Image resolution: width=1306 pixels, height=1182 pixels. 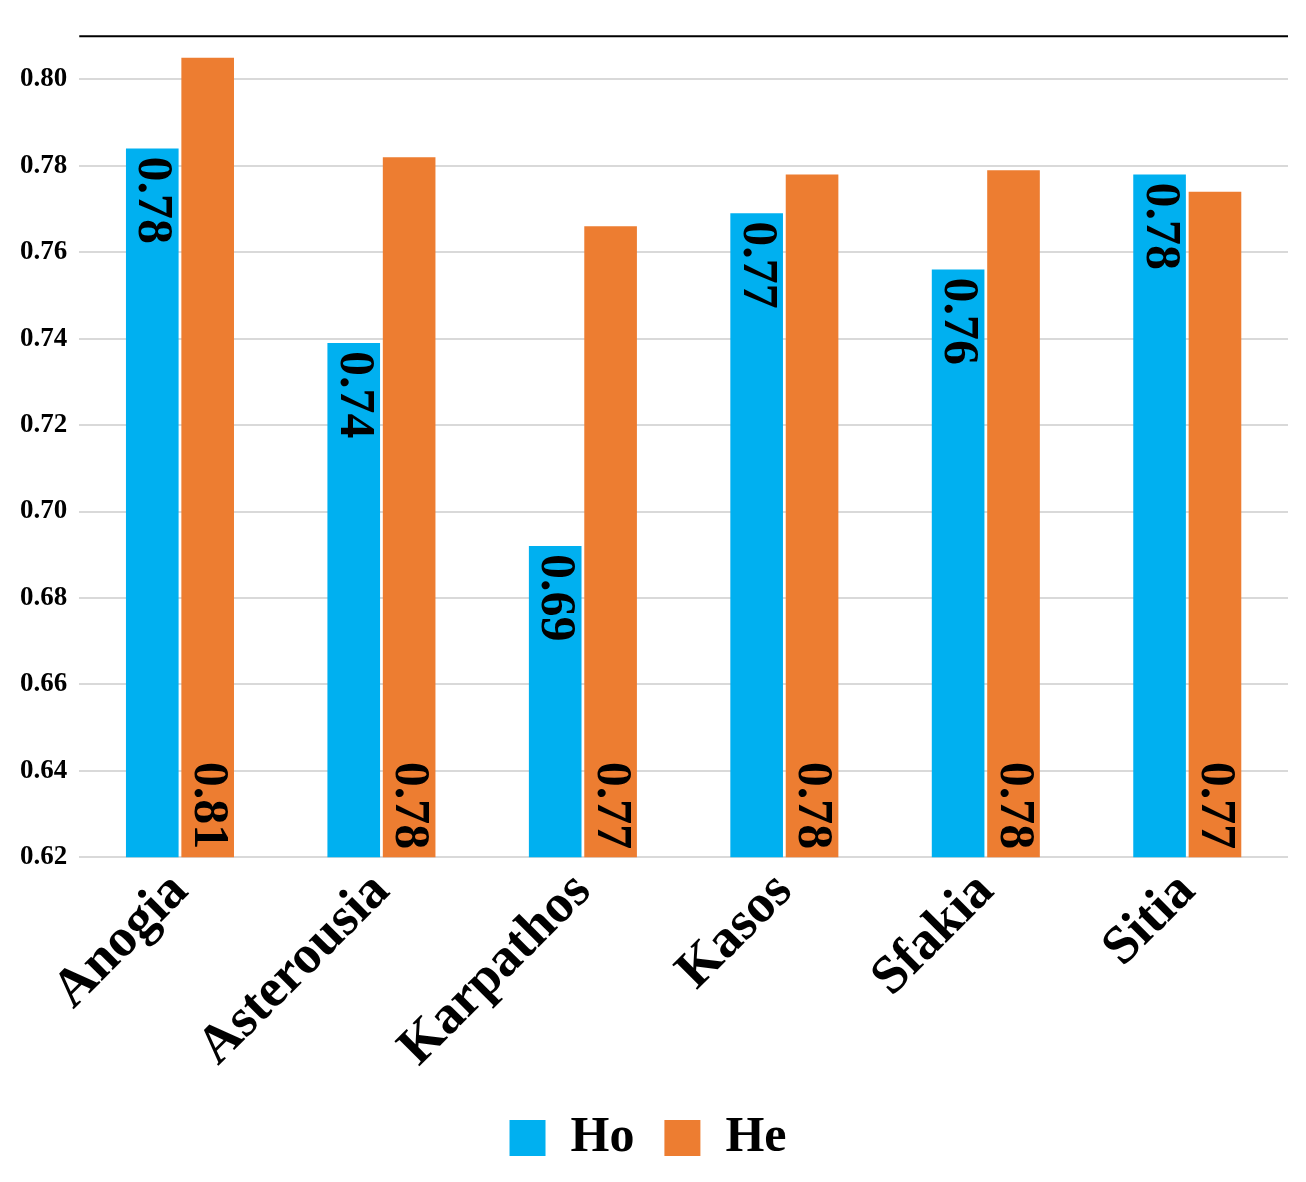 What do you see at coordinates (44, 336) in the screenshot?
I see `y-tick-label: 0.74` at bounding box center [44, 336].